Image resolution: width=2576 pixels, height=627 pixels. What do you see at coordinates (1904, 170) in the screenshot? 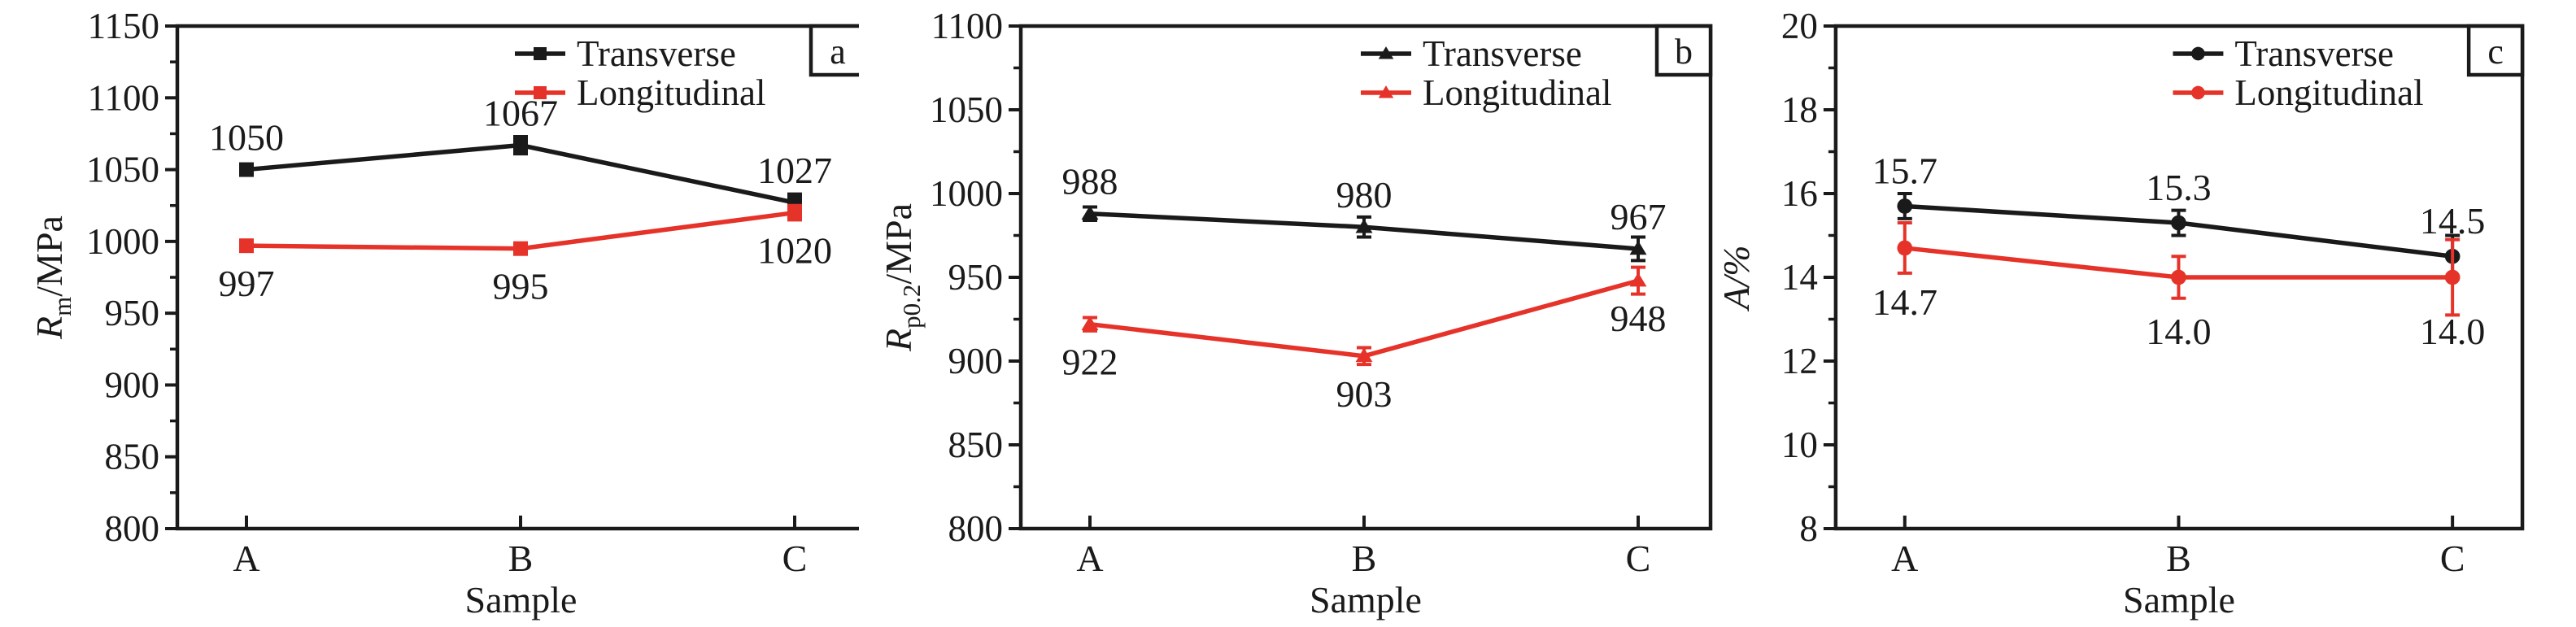
I see `data-point-label: 15.7` at bounding box center [1904, 170].